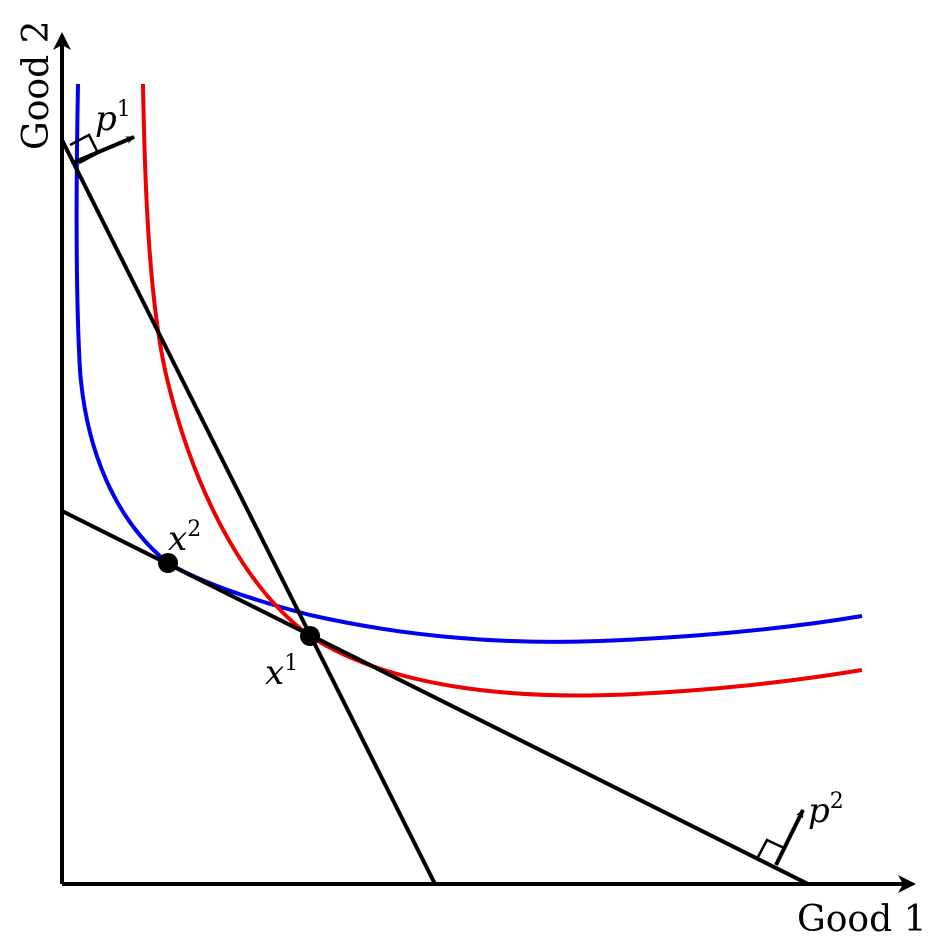 The width and height of the screenshot is (937, 946). What do you see at coordinates (789, 837) in the screenshot?
I see `price-vector-p2-arrow` at bounding box center [789, 837].